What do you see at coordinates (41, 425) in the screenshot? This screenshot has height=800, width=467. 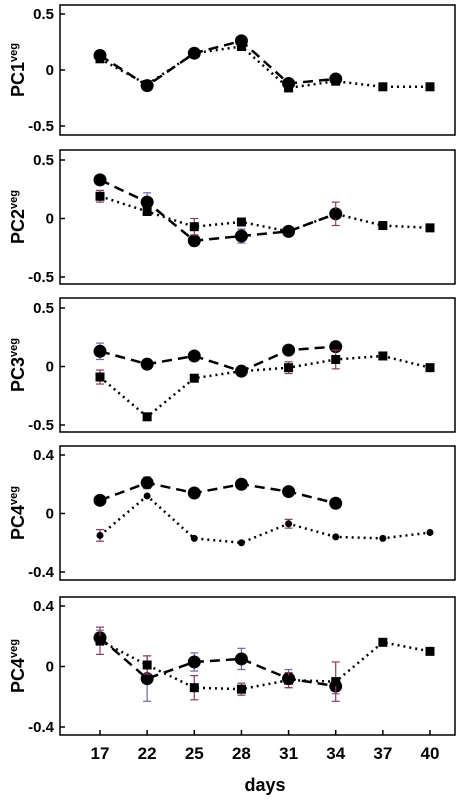 I see `y-tick-label: -0.5` at bounding box center [41, 425].